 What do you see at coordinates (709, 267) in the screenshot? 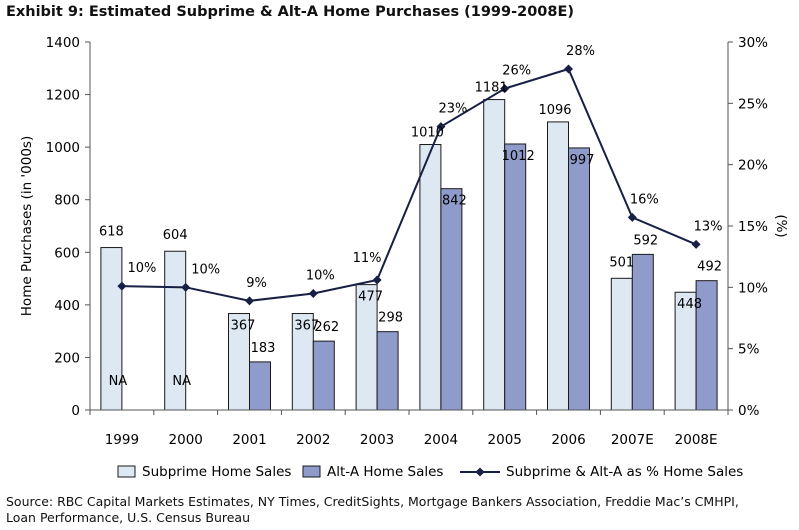
I see `alt-a-value-label: 492` at bounding box center [709, 267].